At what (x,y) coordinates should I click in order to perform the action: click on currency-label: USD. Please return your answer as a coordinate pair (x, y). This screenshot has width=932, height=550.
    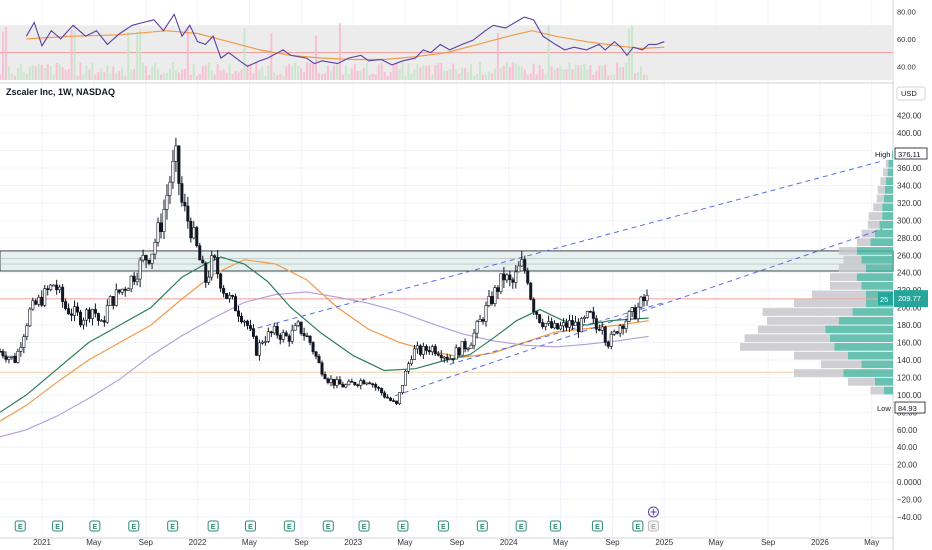
    Looking at the image, I should click on (909, 93).